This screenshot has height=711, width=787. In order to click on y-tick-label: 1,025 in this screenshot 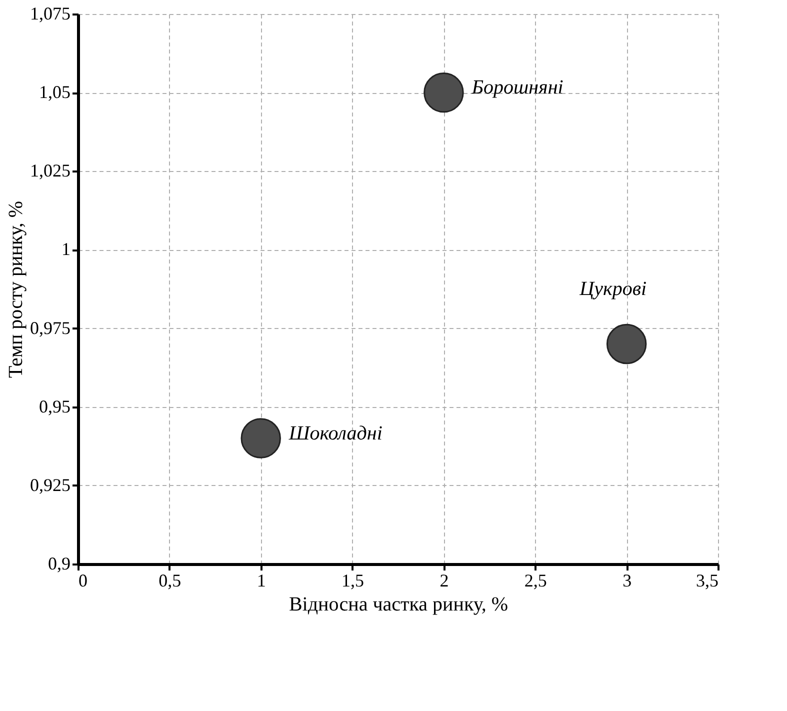, I will do `click(50, 170)`.